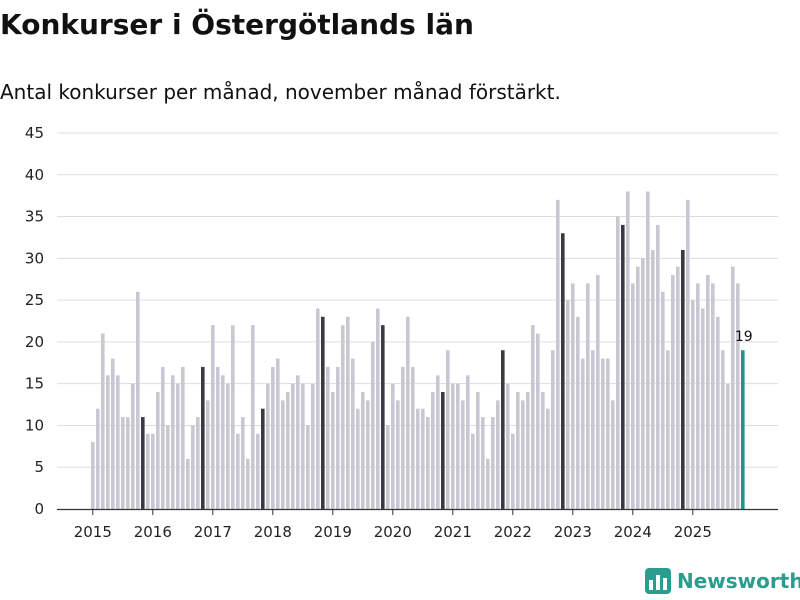 This screenshot has height=600, width=800. I want to click on x-tick-label: 2016, so click(153, 532).